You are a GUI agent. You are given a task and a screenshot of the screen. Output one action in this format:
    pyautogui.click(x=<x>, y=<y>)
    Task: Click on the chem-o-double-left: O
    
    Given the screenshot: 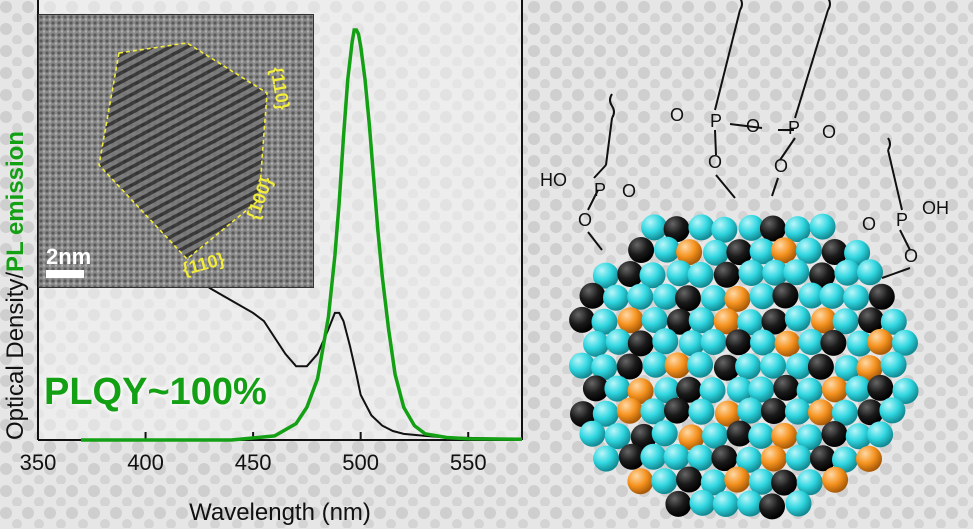 What is the action you would take?
    pyautogui.click(x=629, y=191)
    